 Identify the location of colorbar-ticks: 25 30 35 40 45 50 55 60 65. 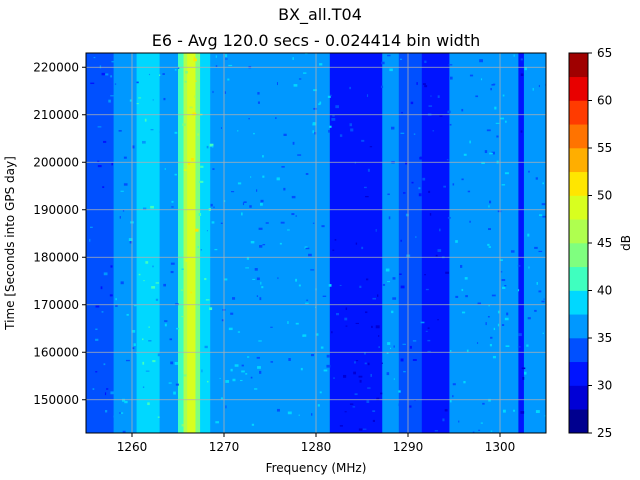
(600, 243).